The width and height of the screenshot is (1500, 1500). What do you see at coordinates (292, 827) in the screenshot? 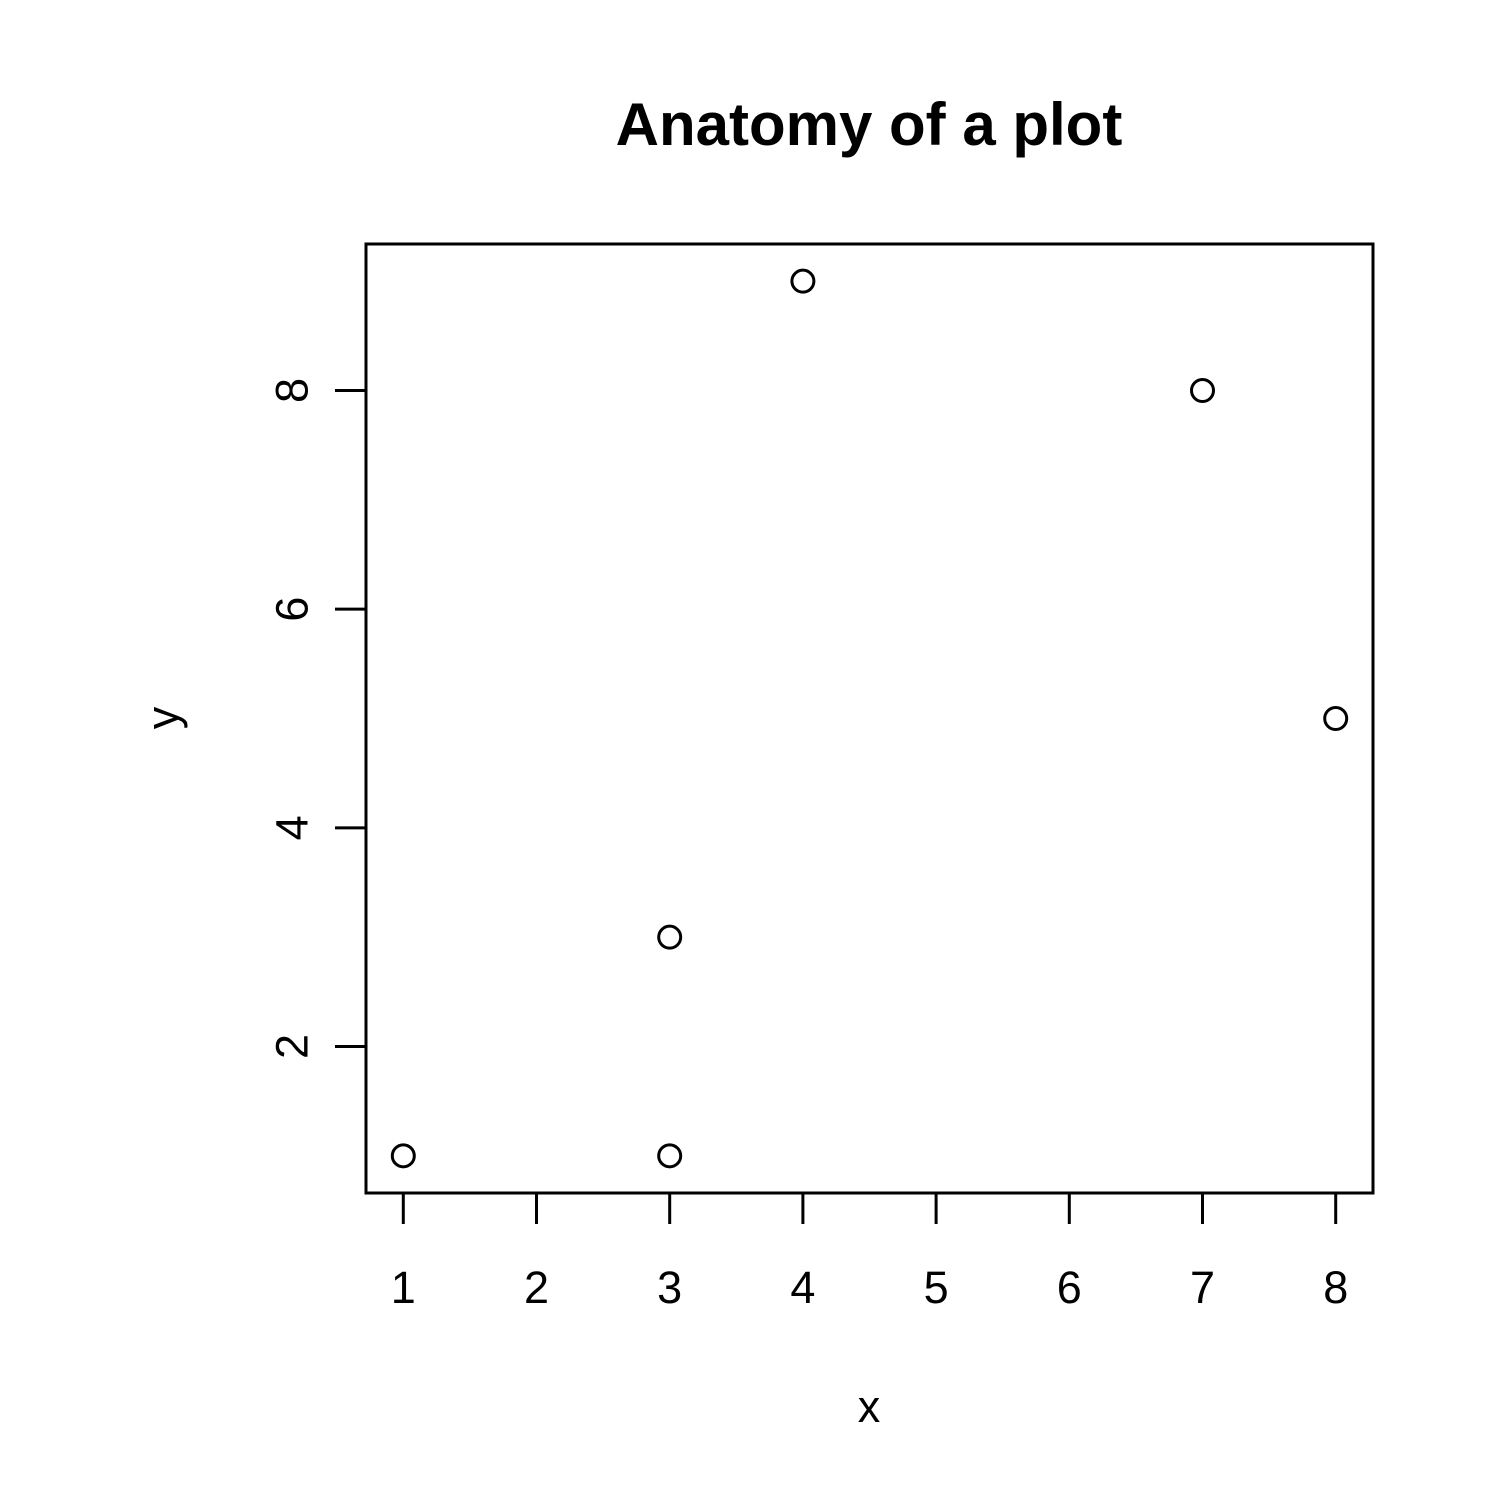
I see `y-tick-label: 4` at bounding box center [292, 827].